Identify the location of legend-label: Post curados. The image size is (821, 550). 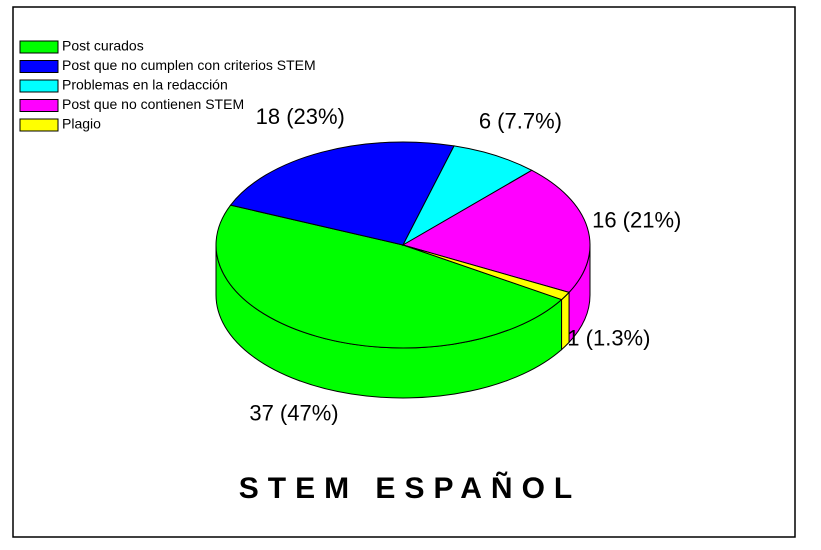
(103, 46).